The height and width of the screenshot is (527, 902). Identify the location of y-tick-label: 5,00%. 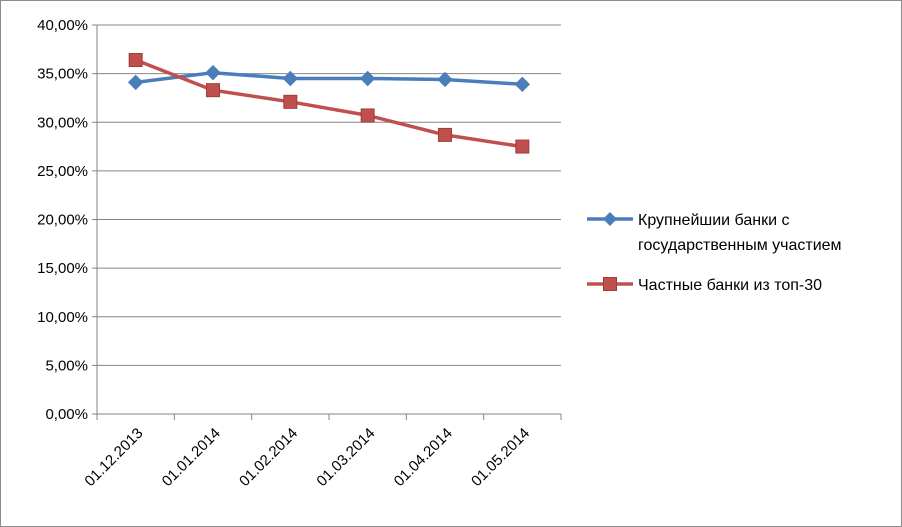
(66, 365).